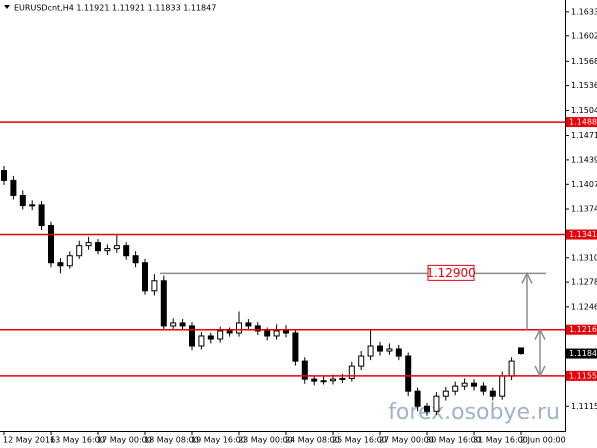 The height and width of the screenshot is (448, 597). What do you see at coordinates (474, 412) in the screenshot?
I see `watermark: forex.osobye.ru` at bounding box center [474, 412].